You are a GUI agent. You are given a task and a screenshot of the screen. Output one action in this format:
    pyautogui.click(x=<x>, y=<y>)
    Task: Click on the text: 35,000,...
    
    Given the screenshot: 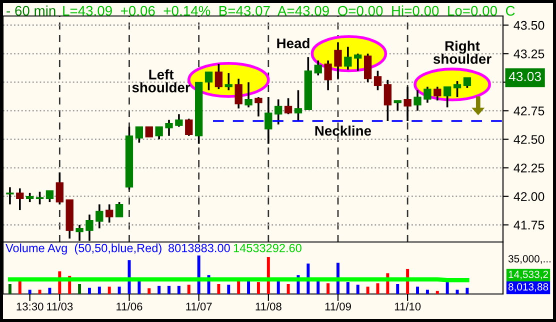 What is the action you would take?
    pyautogui.click(x=529, y=259)
    